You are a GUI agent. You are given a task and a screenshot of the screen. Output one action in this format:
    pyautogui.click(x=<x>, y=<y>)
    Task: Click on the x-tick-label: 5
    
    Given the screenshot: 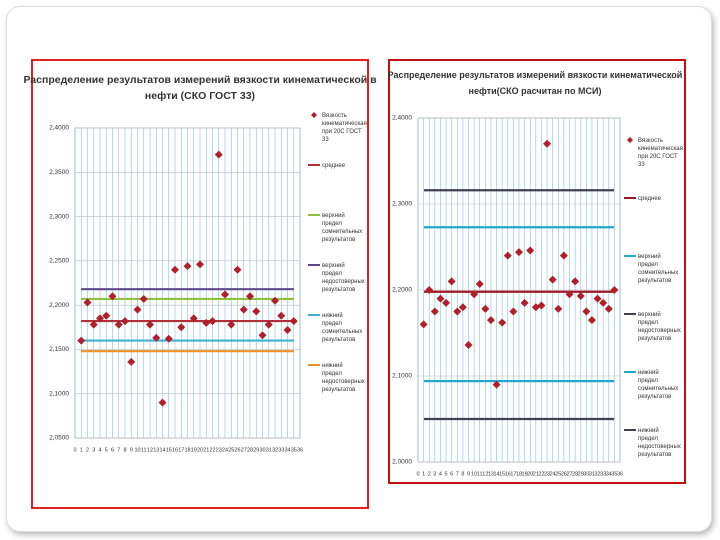 What is the action you would take?
    pyautogui.click(x=446, y=474)
    